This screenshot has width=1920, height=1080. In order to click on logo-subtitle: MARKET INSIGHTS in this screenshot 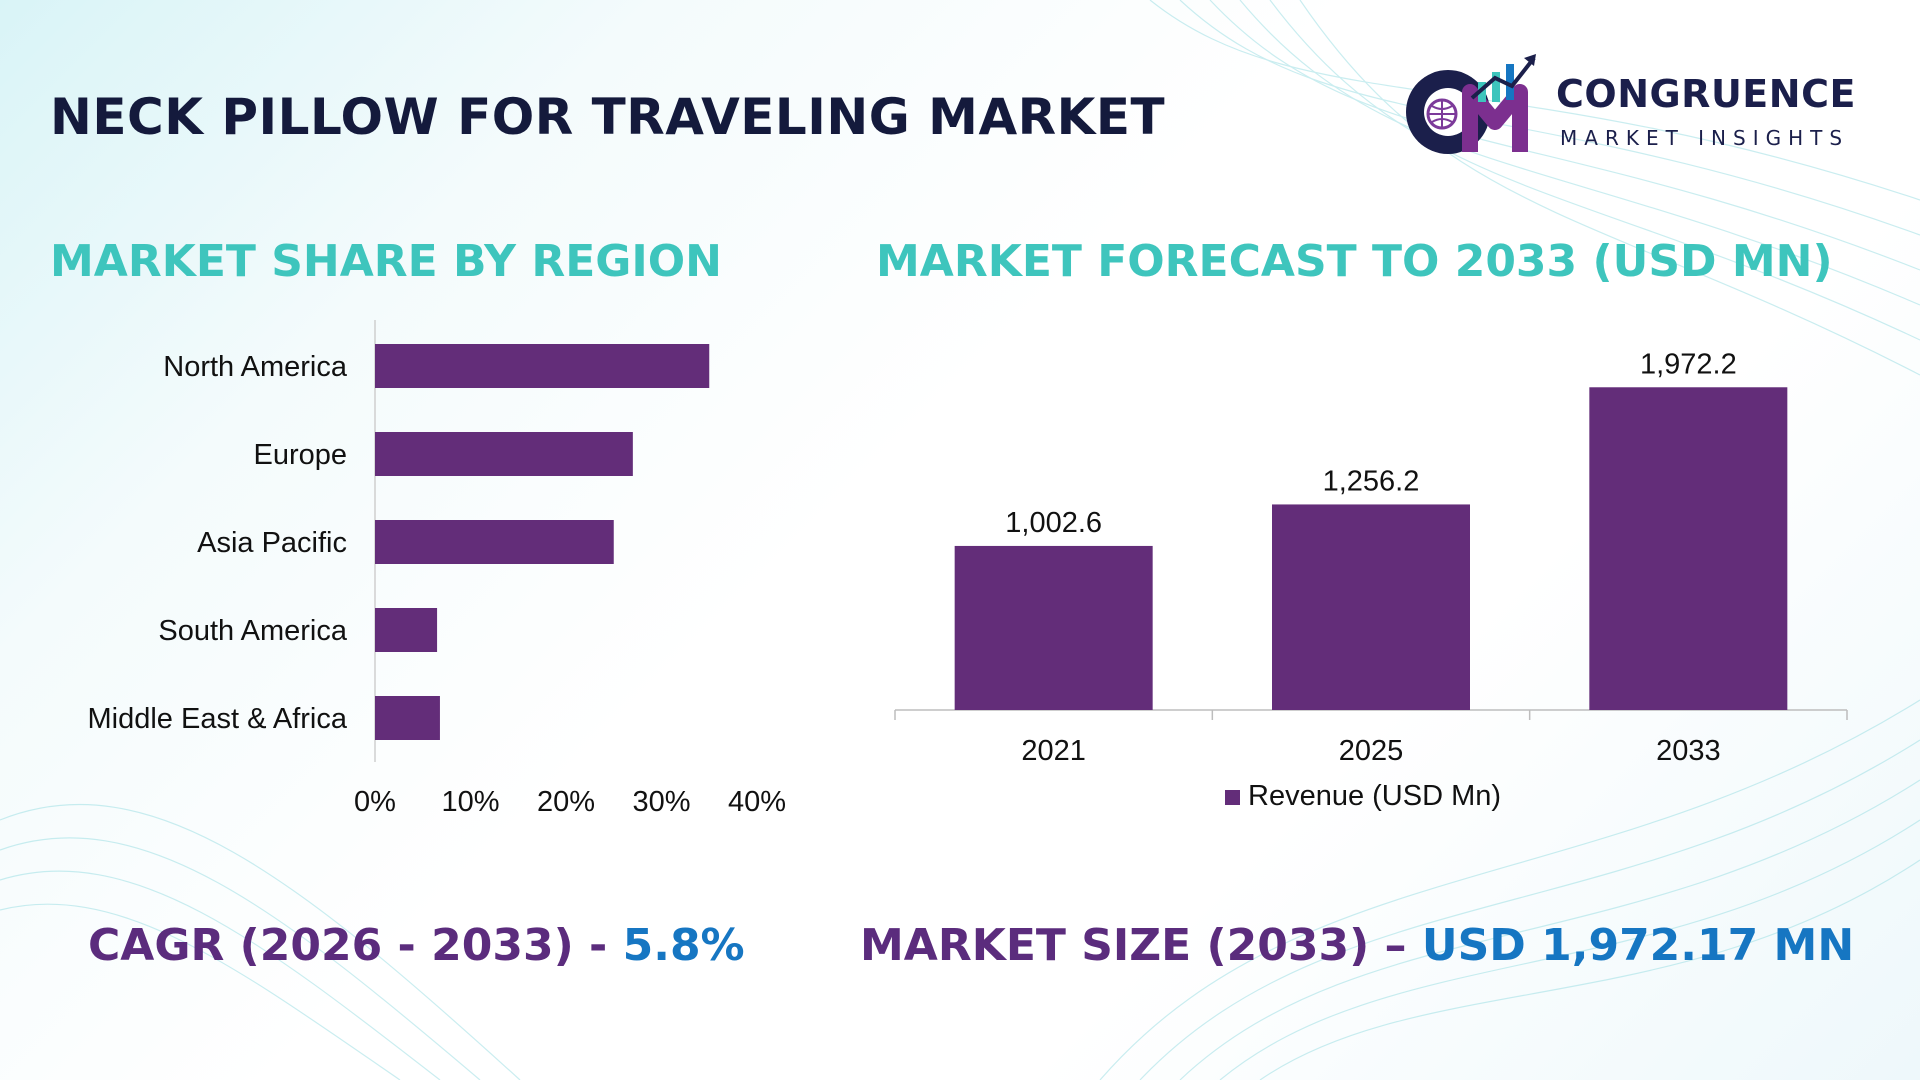, I will do `click(1705, 138)`.